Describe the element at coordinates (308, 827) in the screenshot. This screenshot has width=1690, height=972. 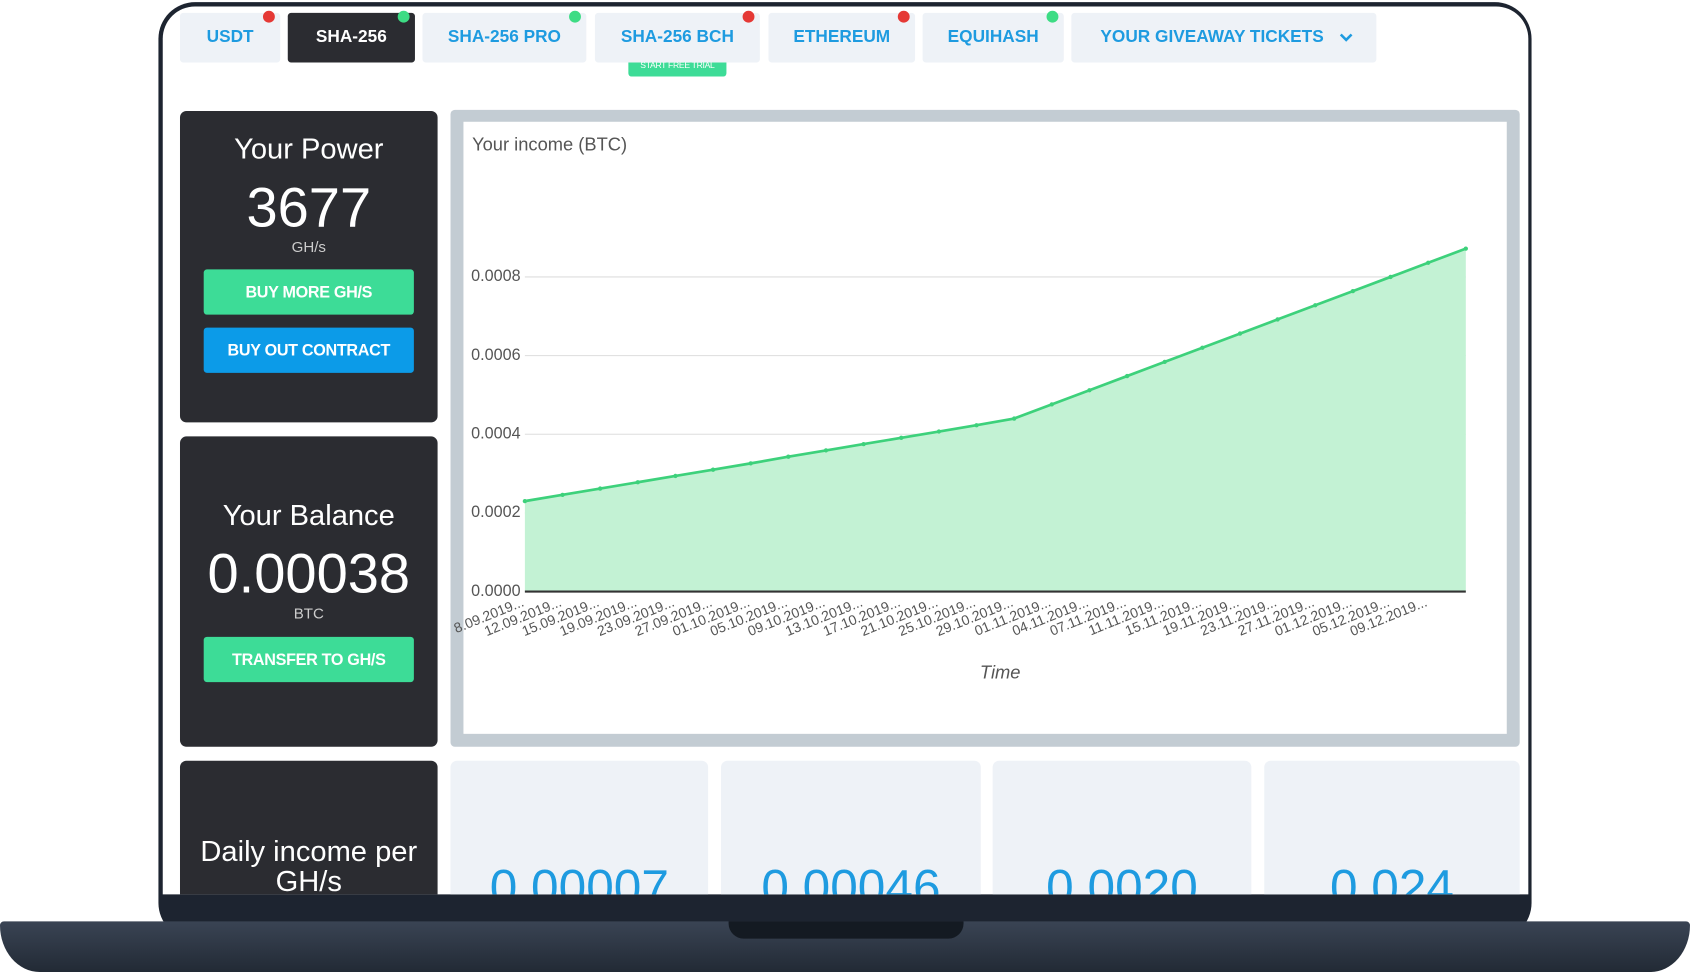
I see `daily-card: Daily income per GH/s` at that location.